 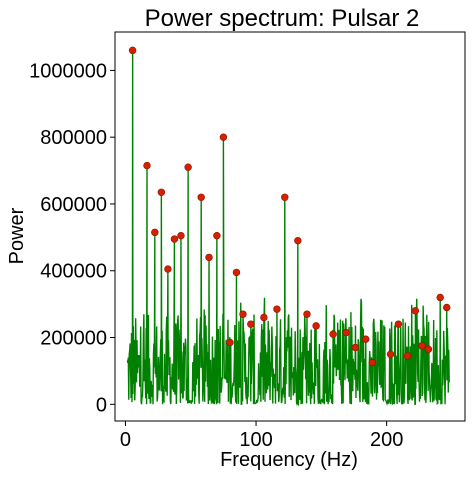 What do you see at coordinates (101, 405) in the screenshot?
I see `y-tick-label: 0` at bounding box center [101, 405].